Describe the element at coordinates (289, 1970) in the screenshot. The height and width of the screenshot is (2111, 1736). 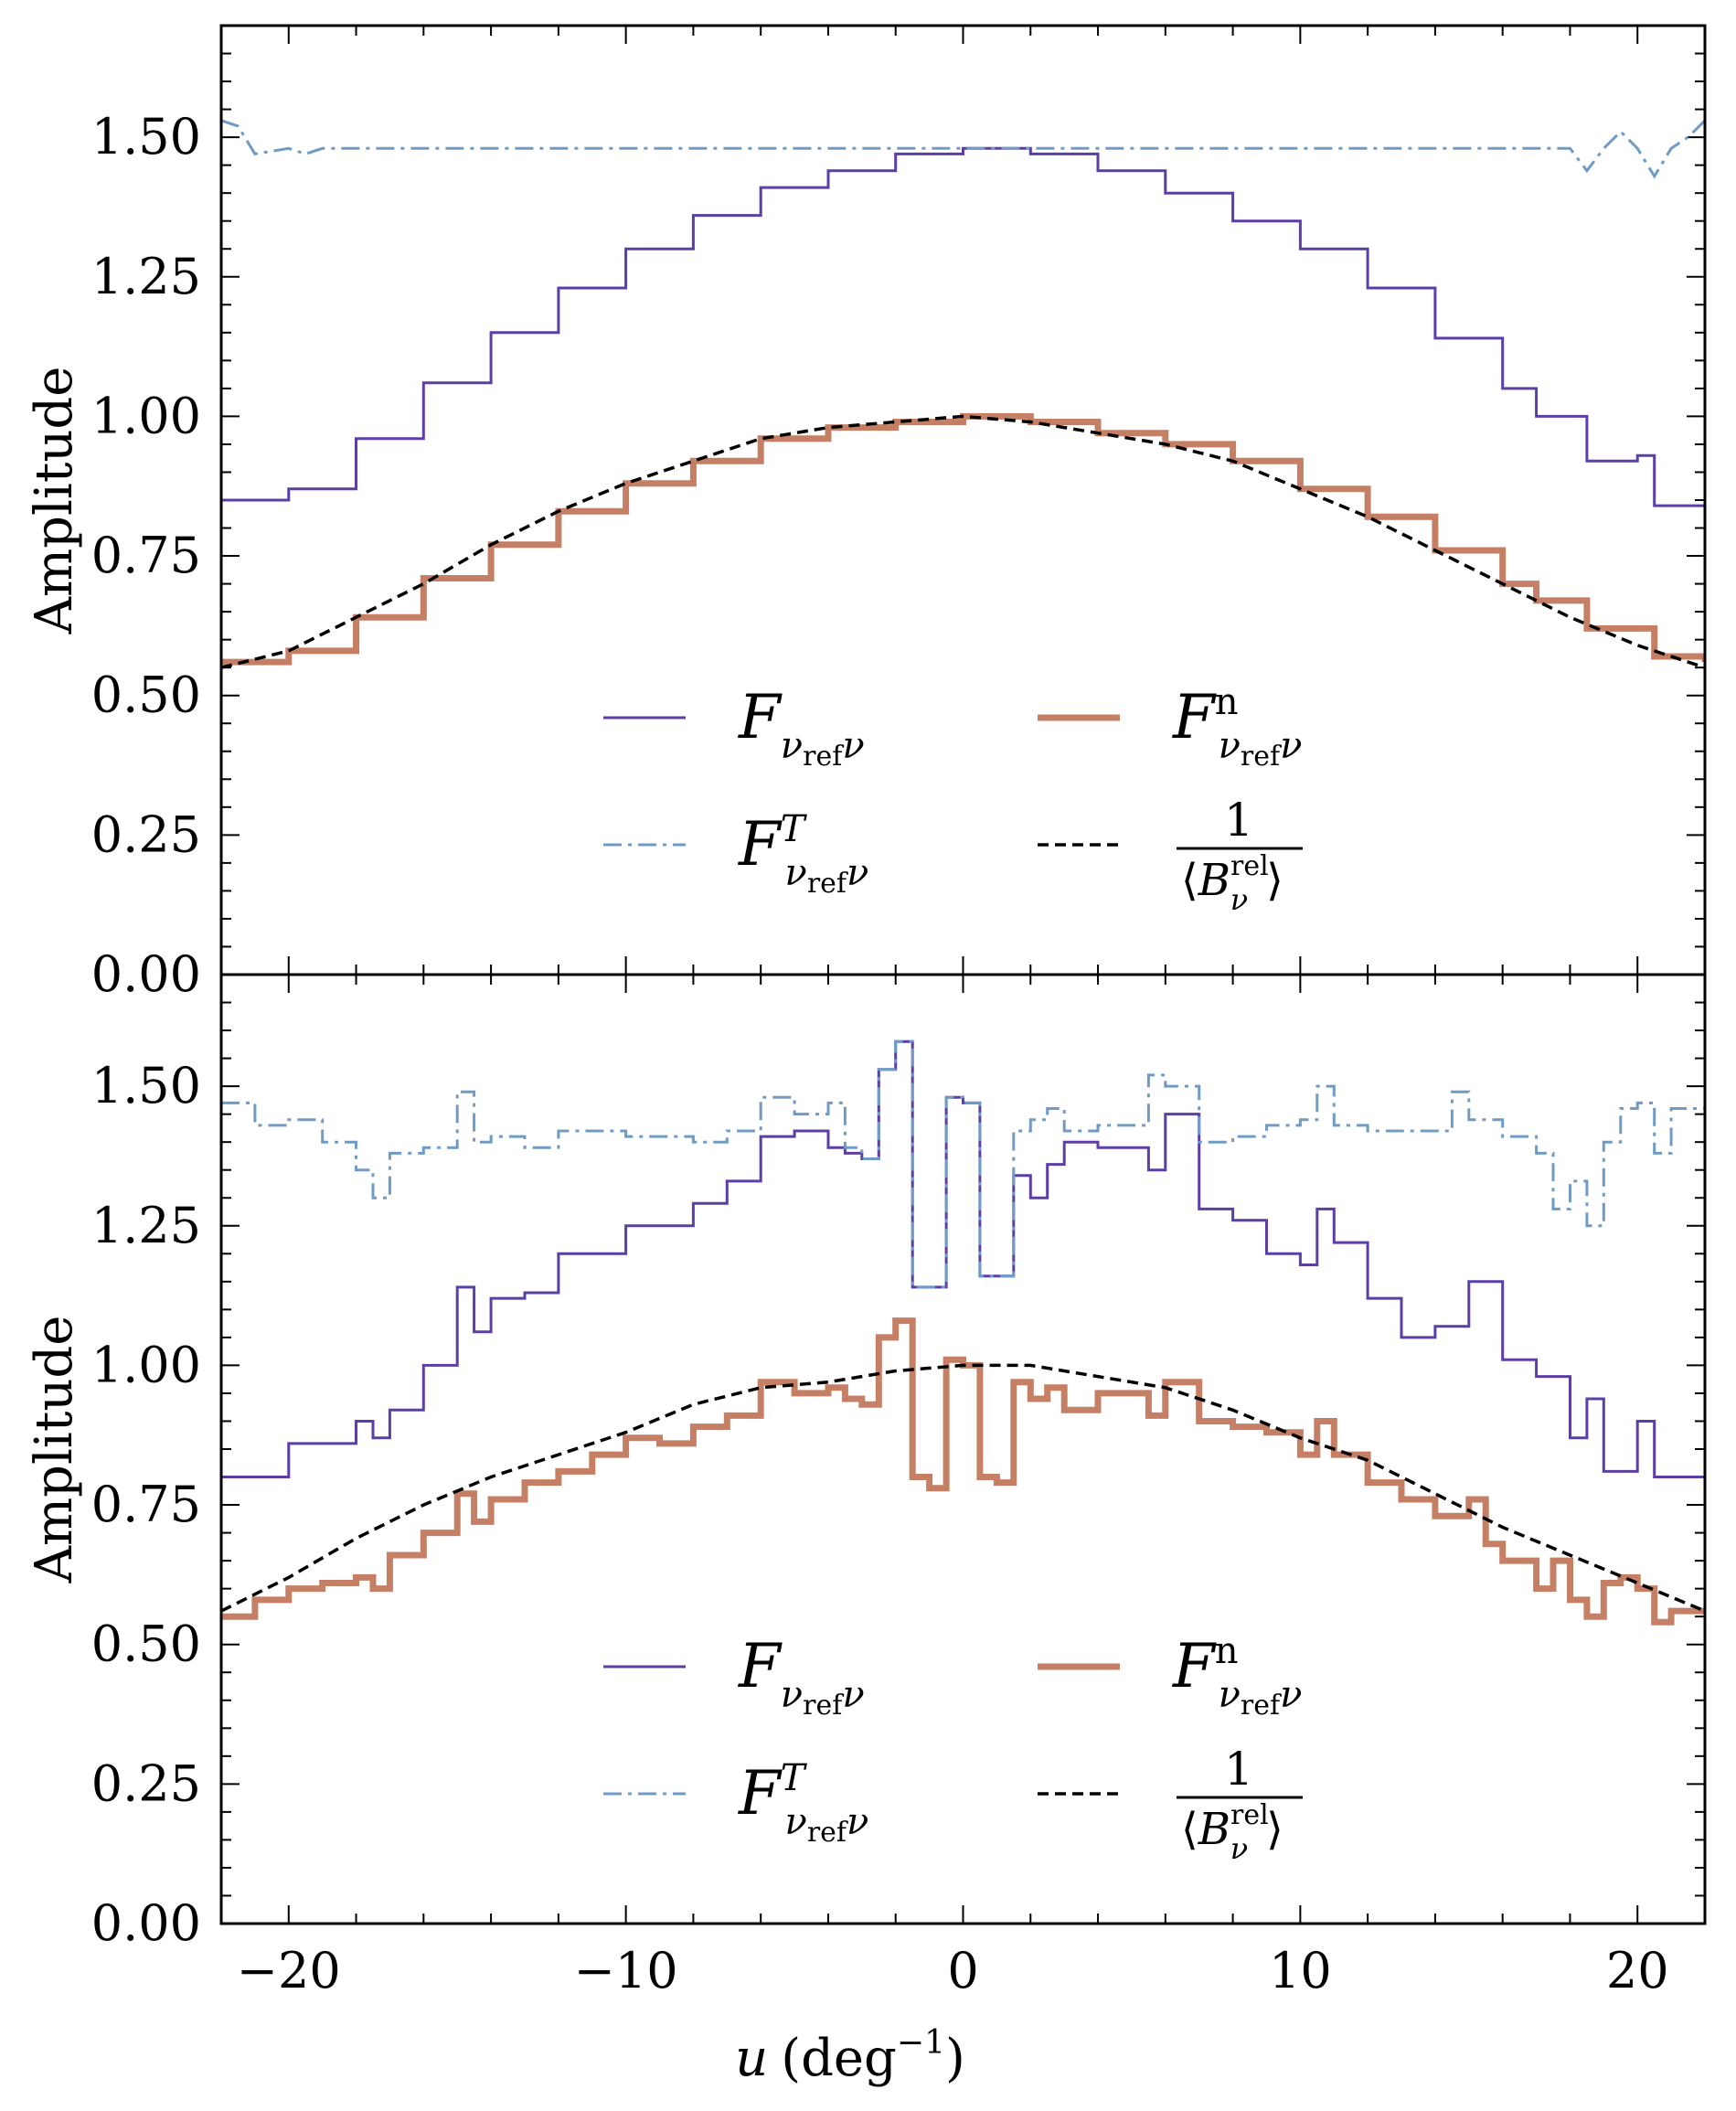
I see `x-tick-label: −20` at that location.